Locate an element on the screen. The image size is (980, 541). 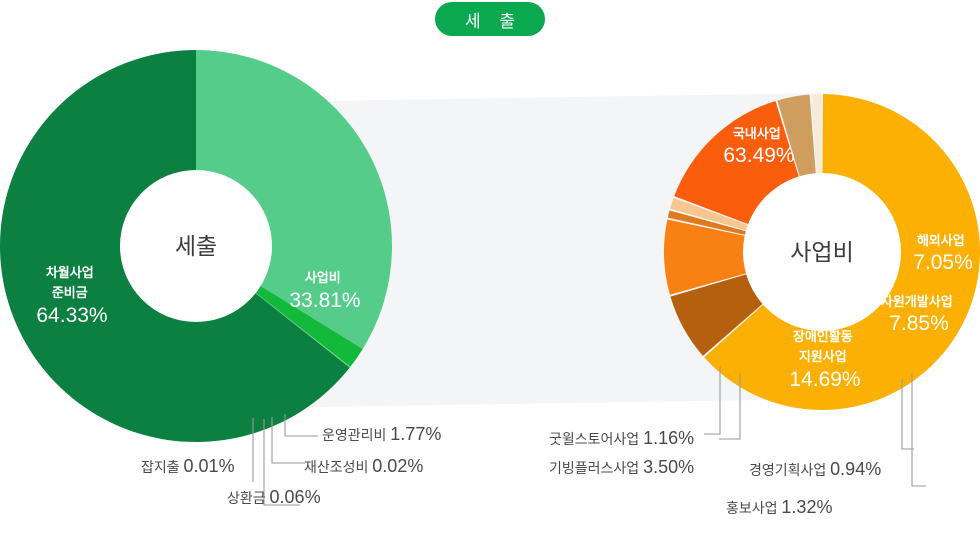
slice-label-overseas: 해외사업 7.05% is located at coordinates (943, 253).